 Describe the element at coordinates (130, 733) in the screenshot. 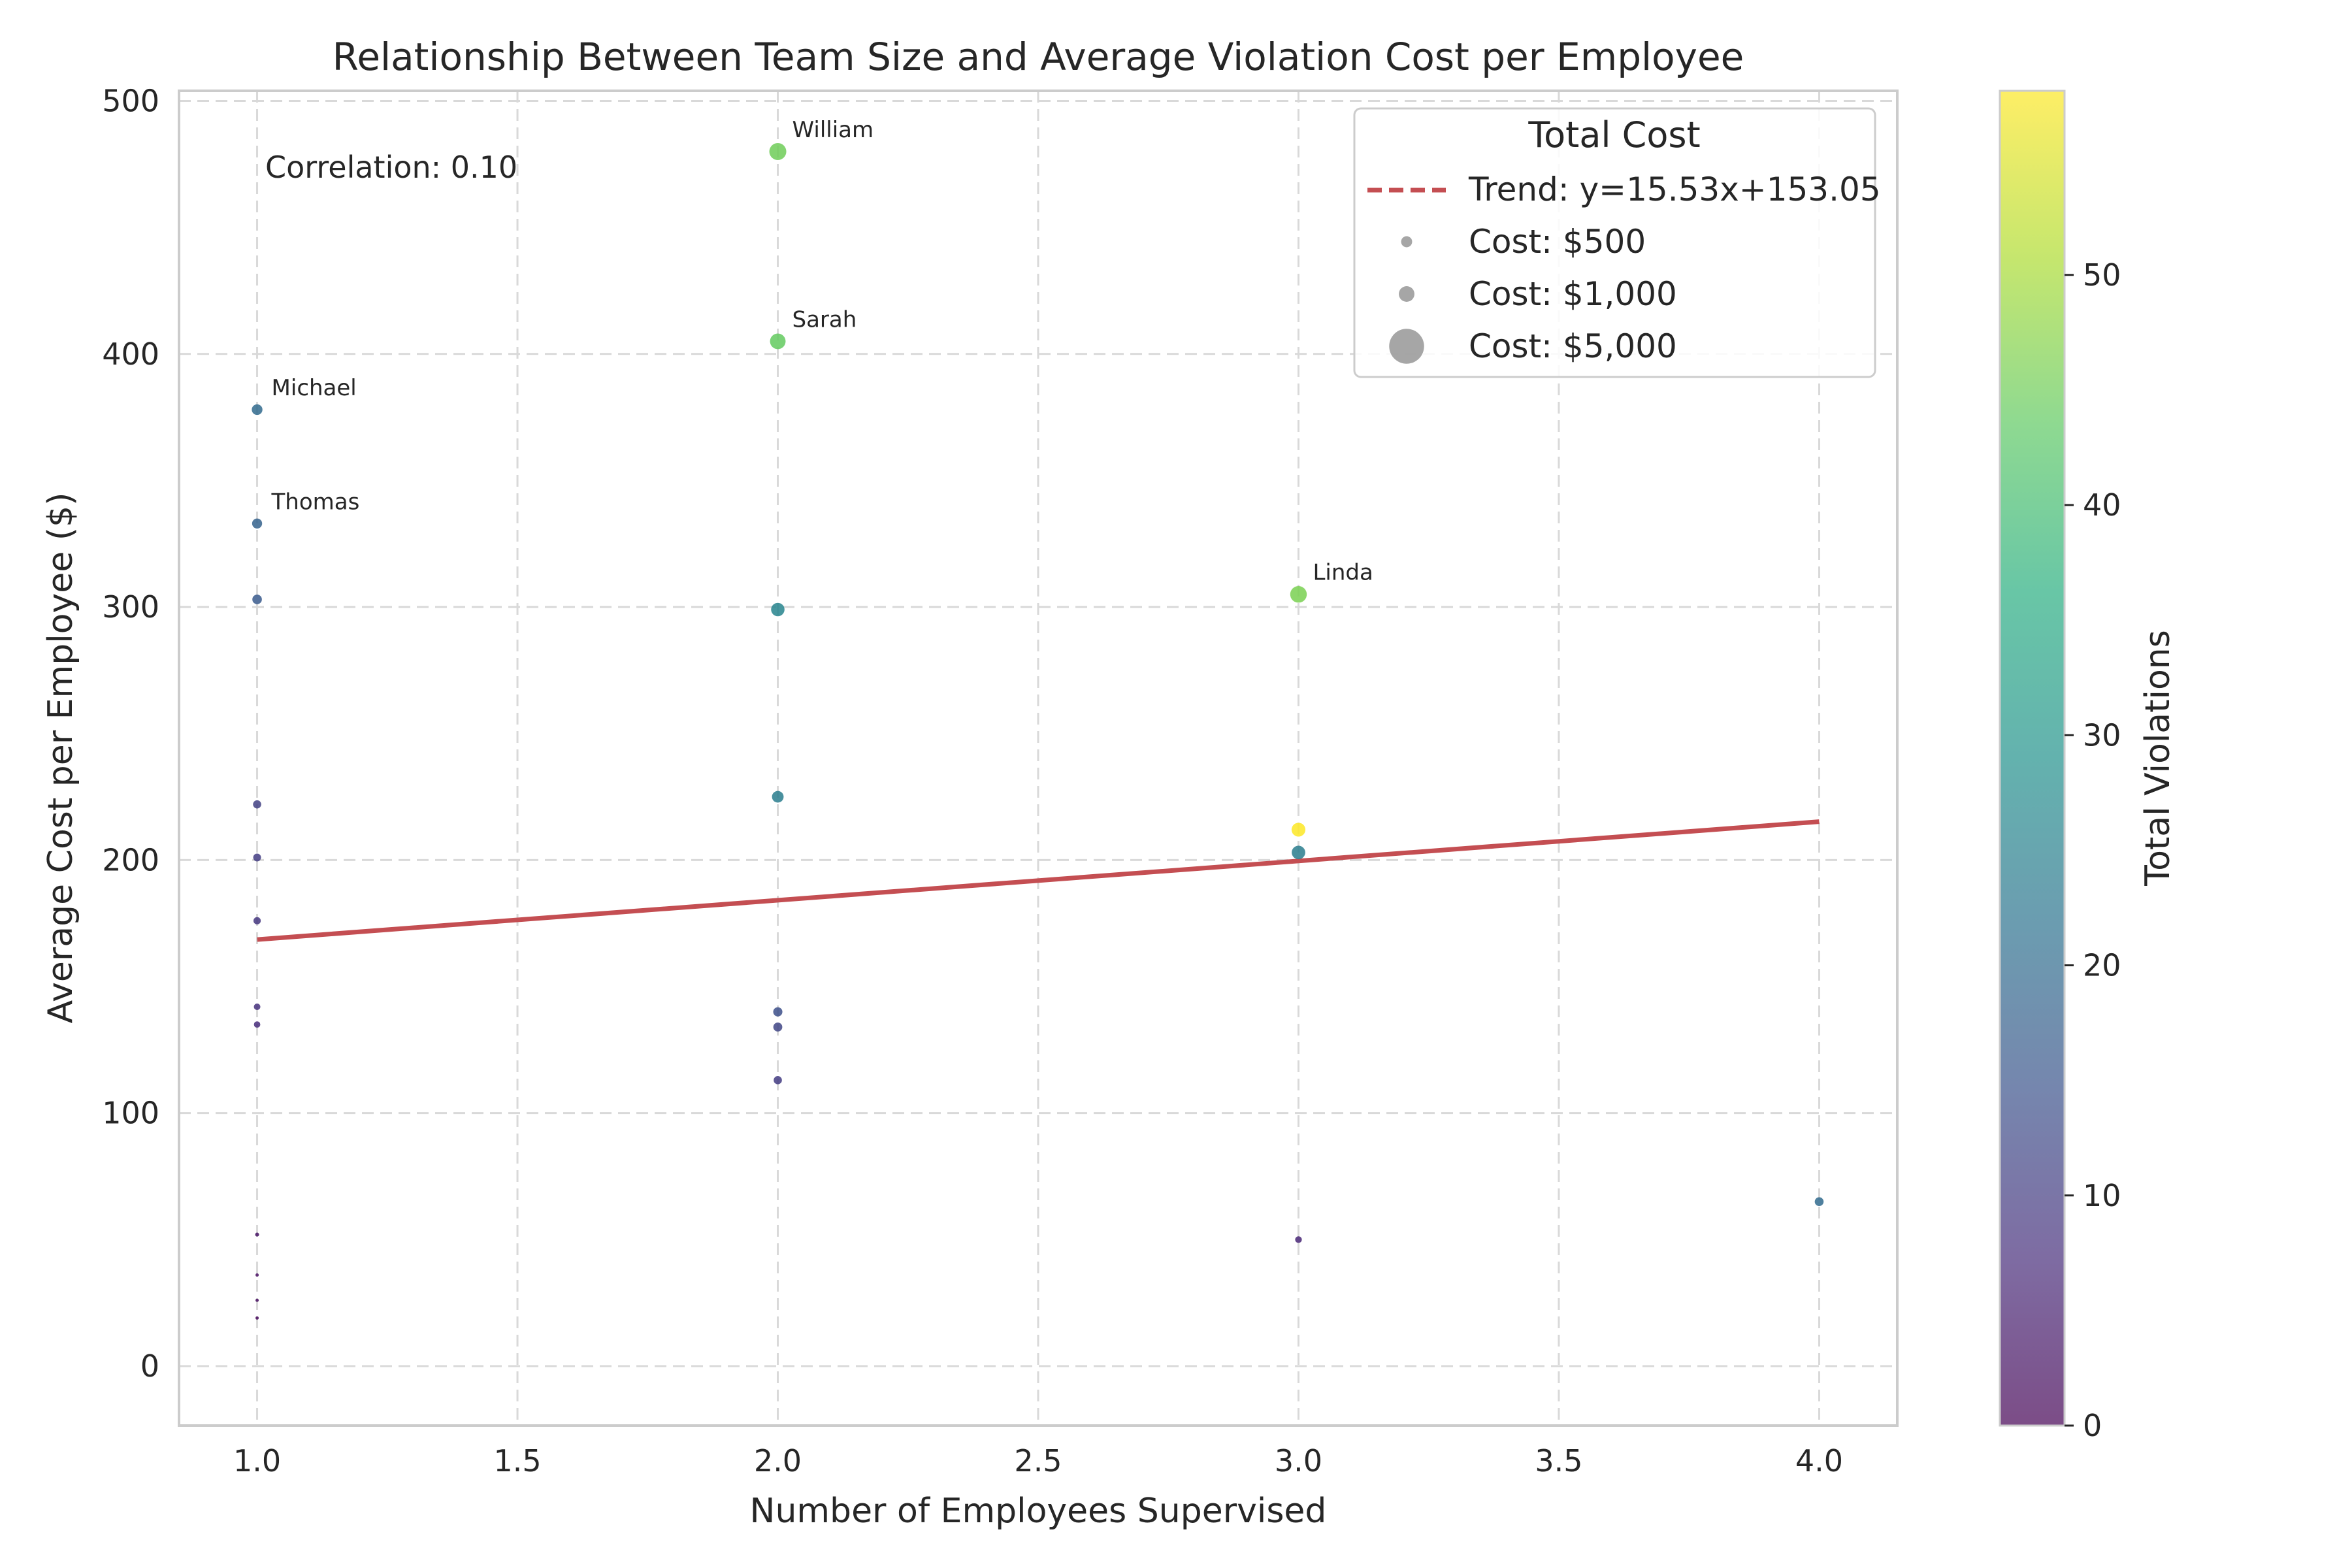

I see `y-tick-labels: 0 100 200 300 400 500` at that location.